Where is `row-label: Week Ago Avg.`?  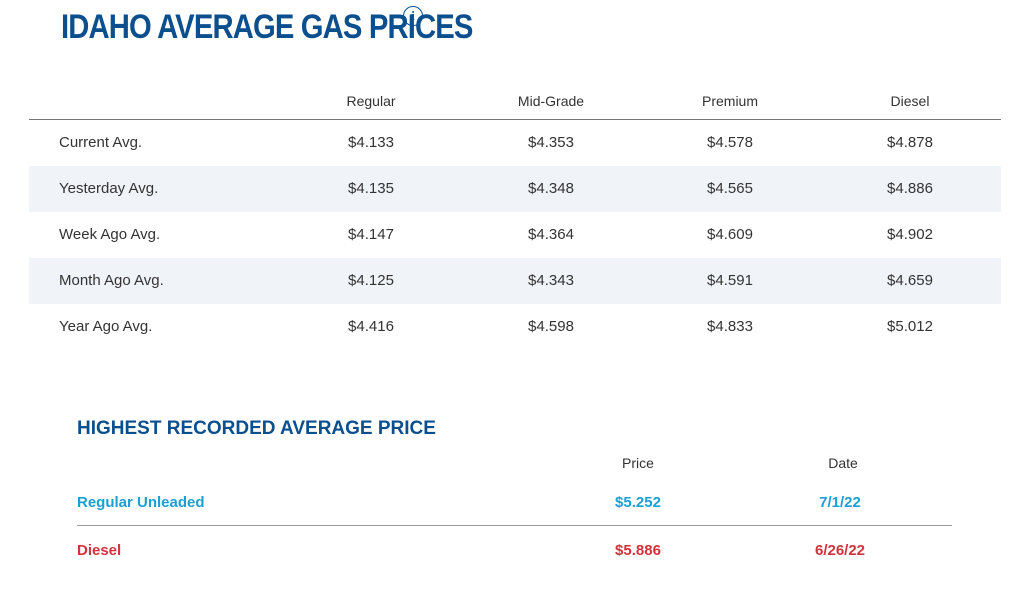 row-label: Week Ago Avg. is located at coordinates (110, 234).